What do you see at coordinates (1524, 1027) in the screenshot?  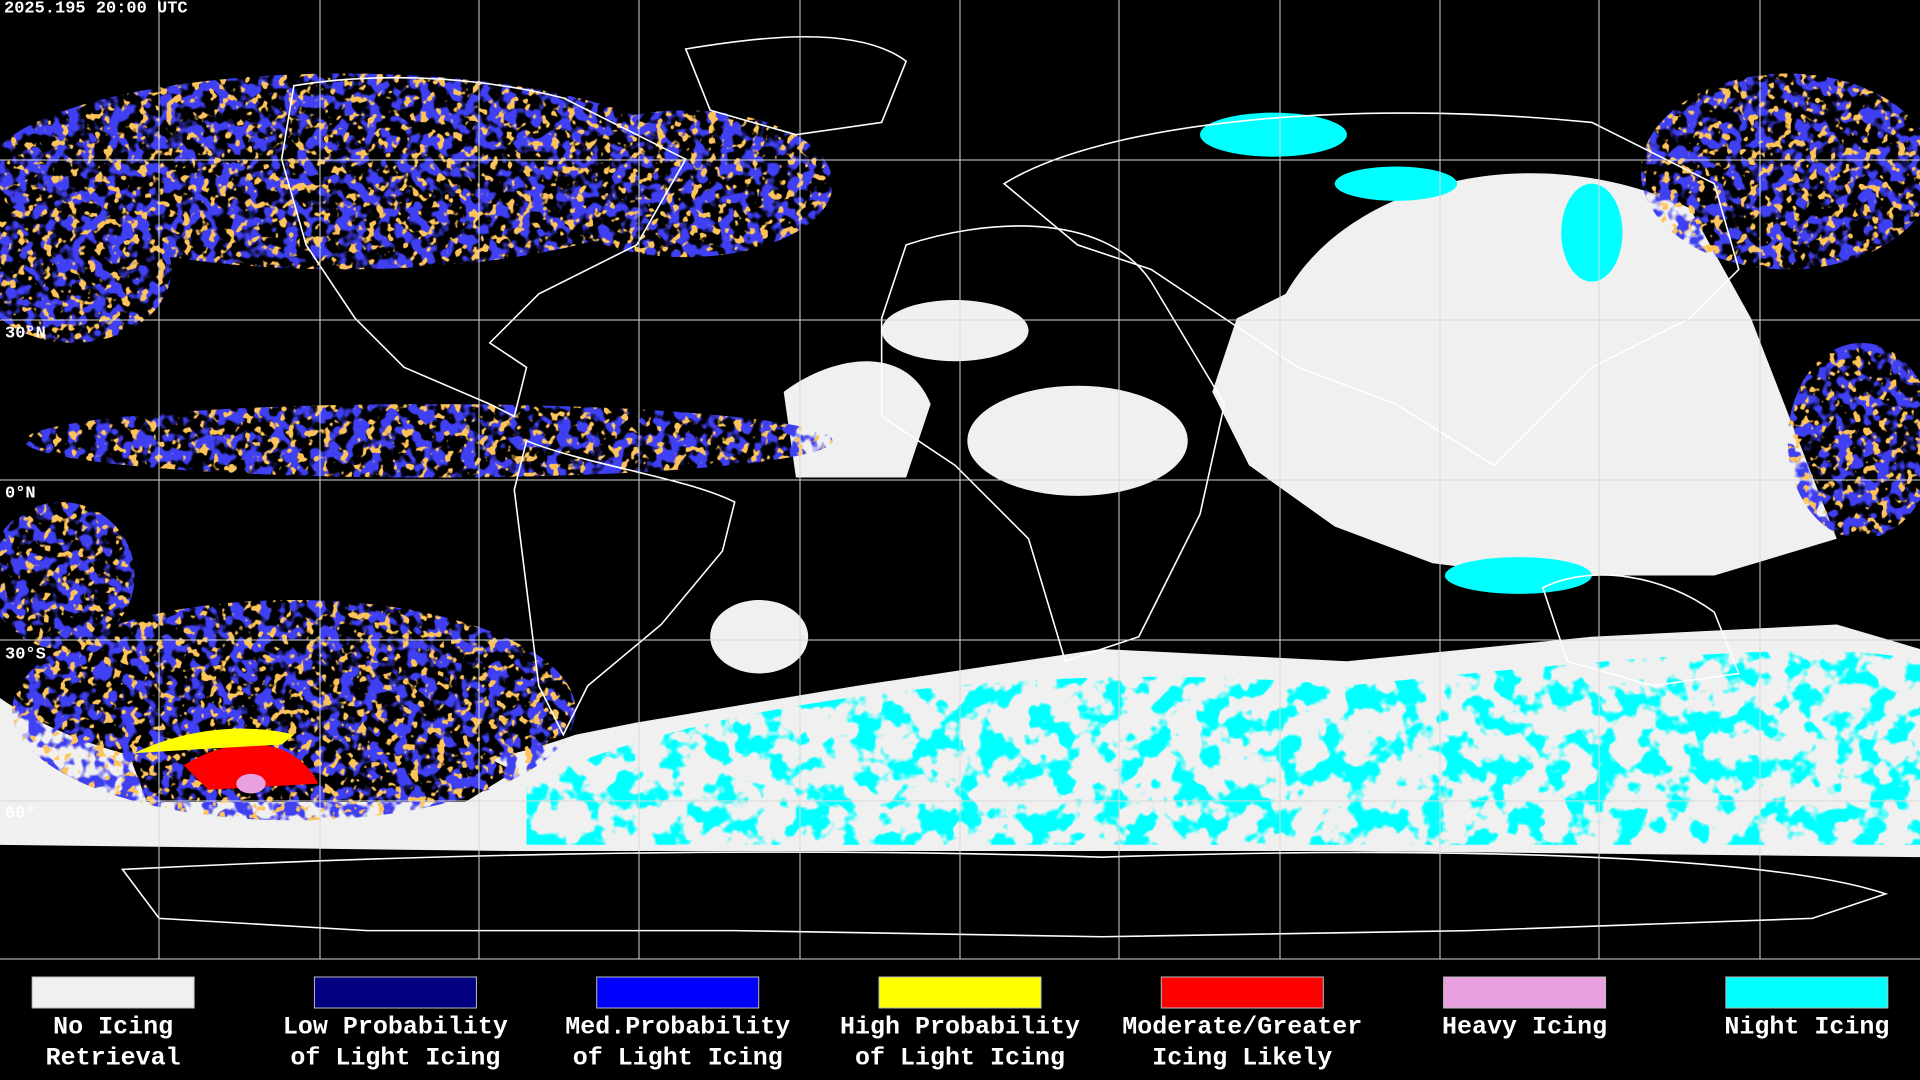 I see `legend-label: Heavy Icing` at bounding box center [1524, 1027].